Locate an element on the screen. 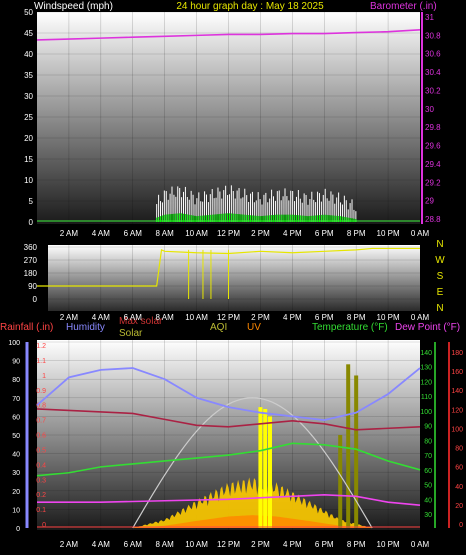 The image size is (466, 555). baro-tick-label: 28.8 is located at coordinates (433, 219).